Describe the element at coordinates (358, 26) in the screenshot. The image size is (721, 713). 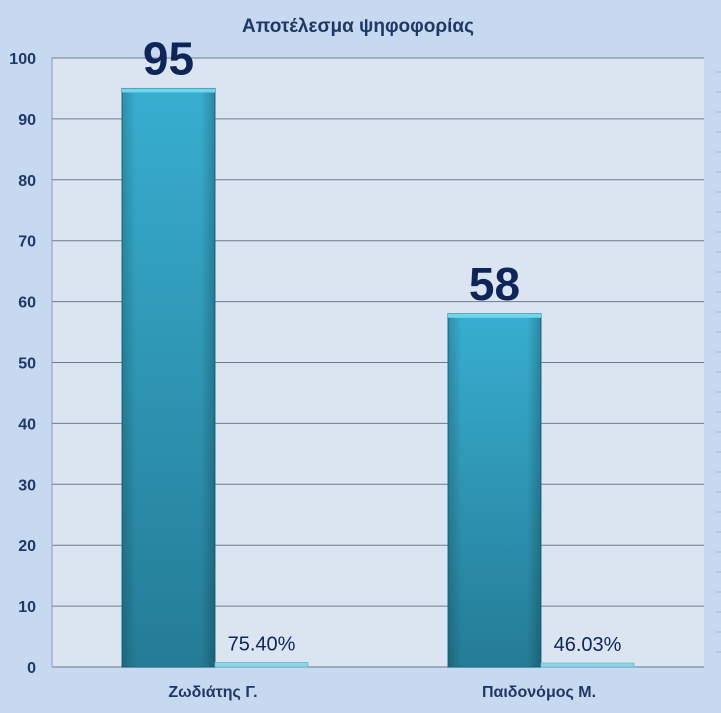
I see `chart-title: Αποτέλεσμα ψηφοφορίας` at that location.